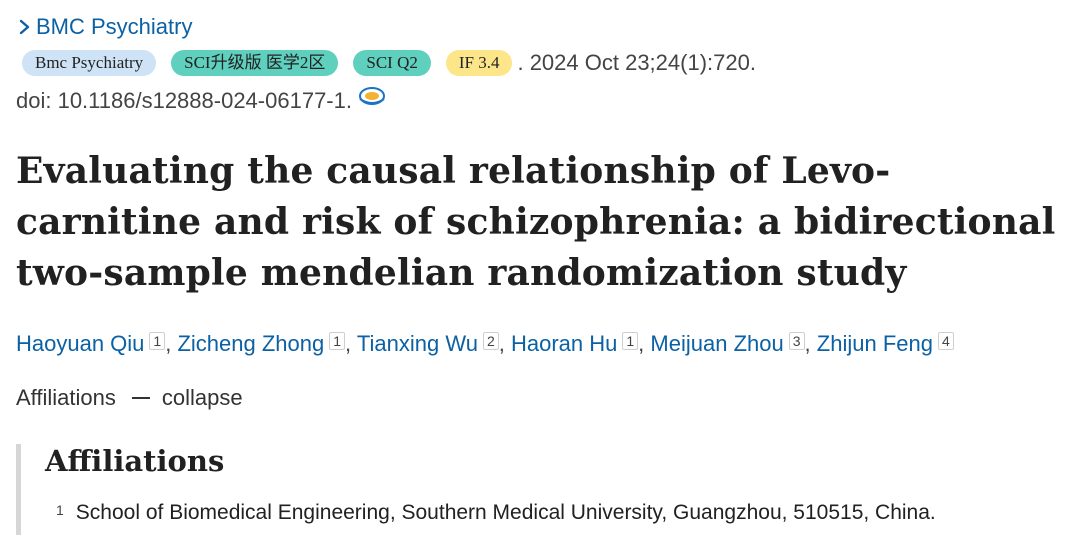 Image resolution: width=1080 pixels, height=535 pixels. Describe the element at coordinates (874, 343) in the screenshot. I see `author-link: Zhijun Feng` at that location.